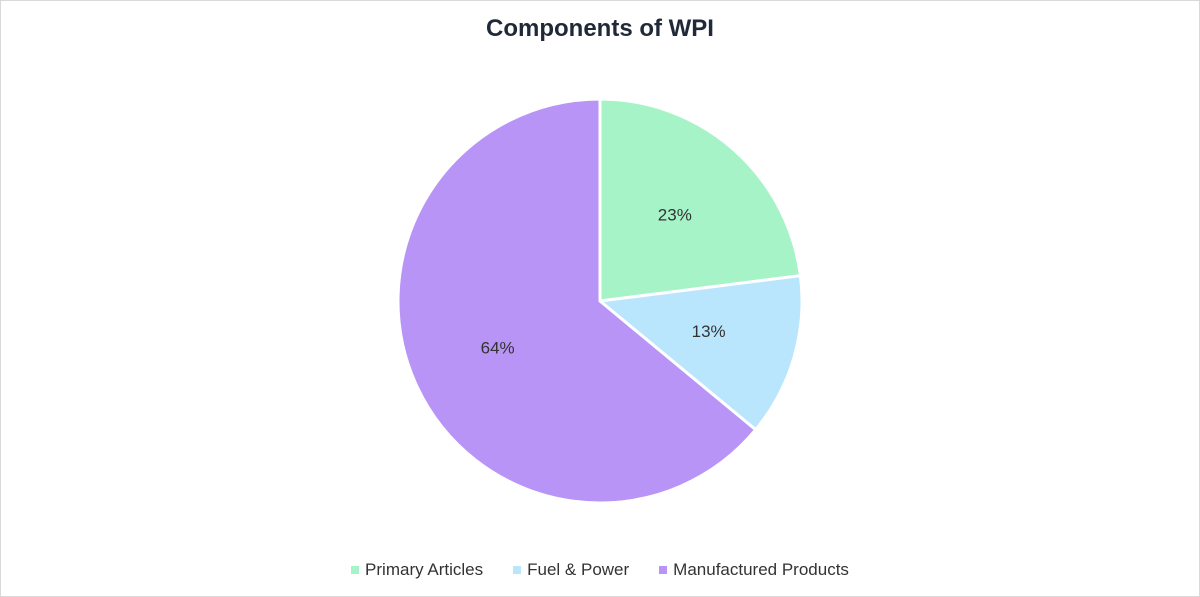 This screenshot has width=1200, height=597. I want to click on legend-swatch-primary-articles, so click(355, 570).